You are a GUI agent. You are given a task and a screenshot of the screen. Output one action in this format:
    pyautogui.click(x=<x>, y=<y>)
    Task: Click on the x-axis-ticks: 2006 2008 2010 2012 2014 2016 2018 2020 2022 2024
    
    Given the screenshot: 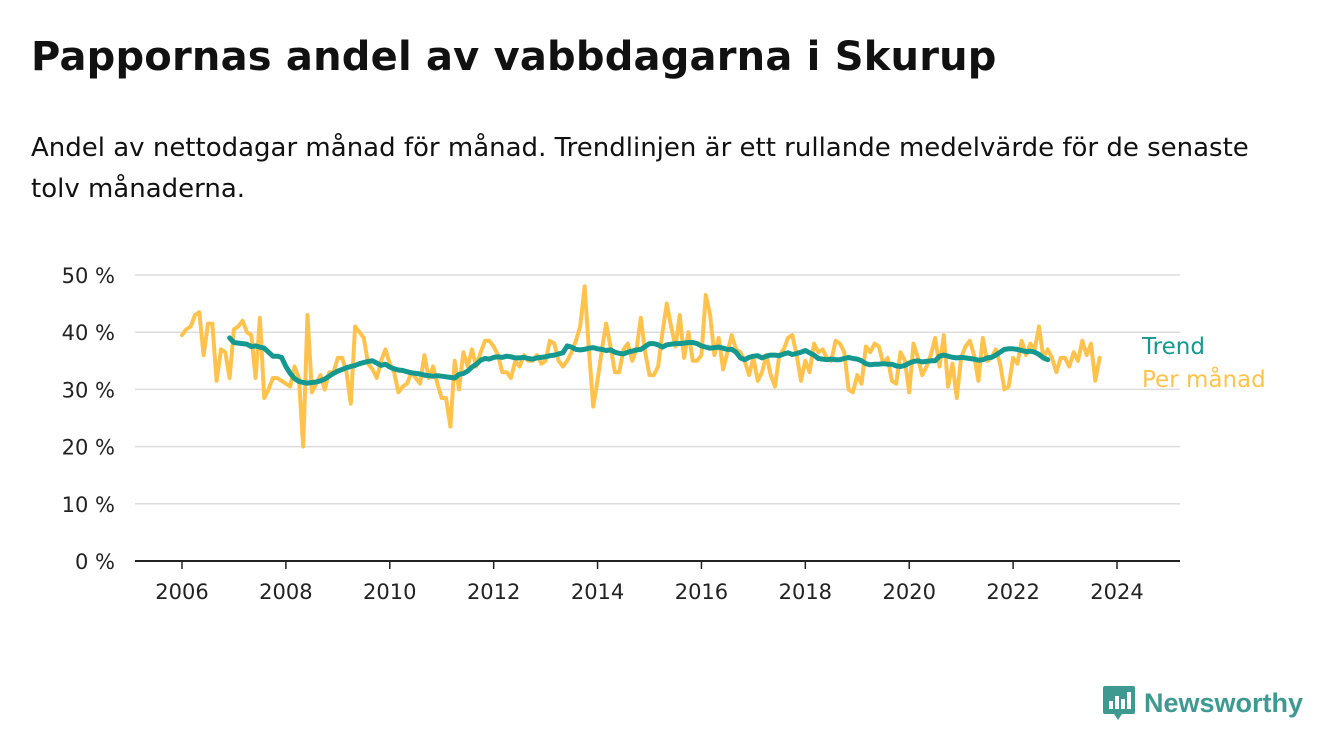 What is the action you would take?
    pyautogui.click(x=649, y=582)
    